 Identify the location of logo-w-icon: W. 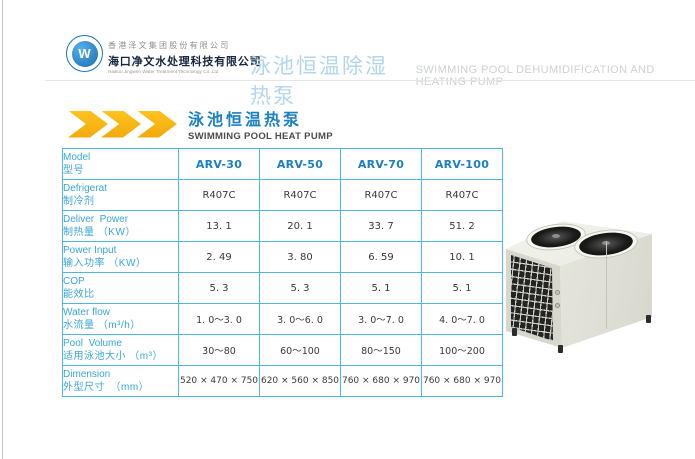
(84, 53).